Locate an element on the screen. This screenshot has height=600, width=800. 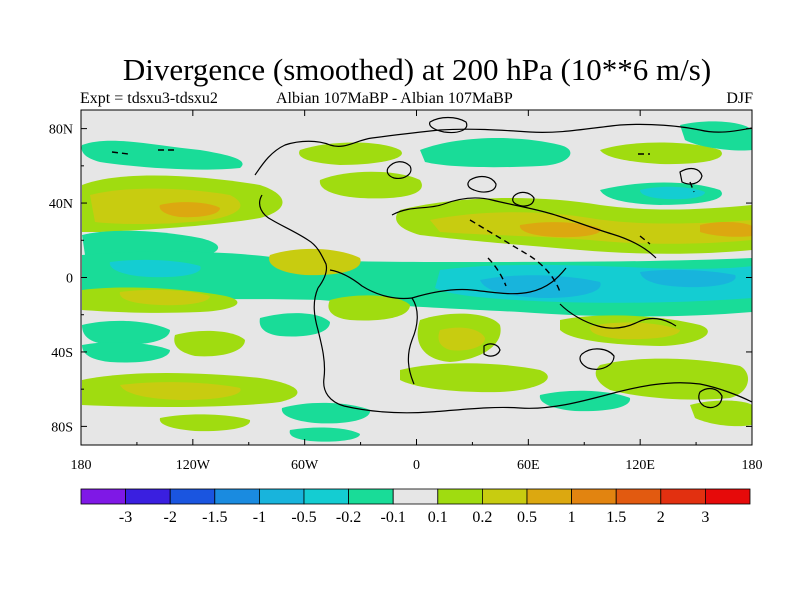
period-label: Albian 107MaBP - Albian 107MaBP is located at coordinates (394, 98).